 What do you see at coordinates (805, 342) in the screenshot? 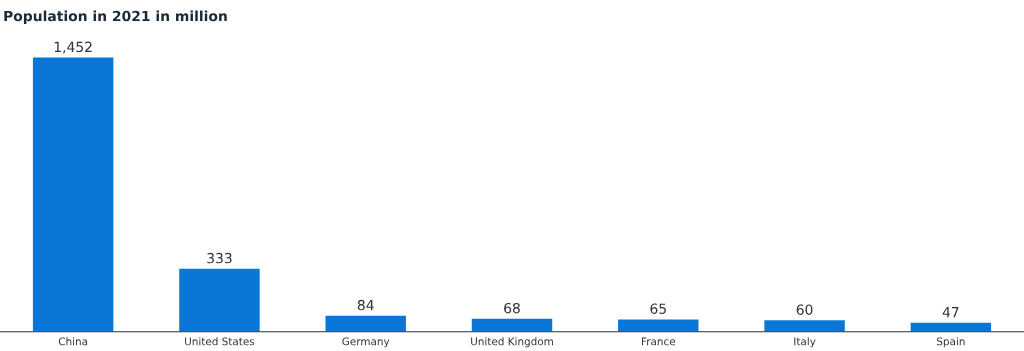
I see `x-tick-label: Italy` at bounding box center [805, 342].